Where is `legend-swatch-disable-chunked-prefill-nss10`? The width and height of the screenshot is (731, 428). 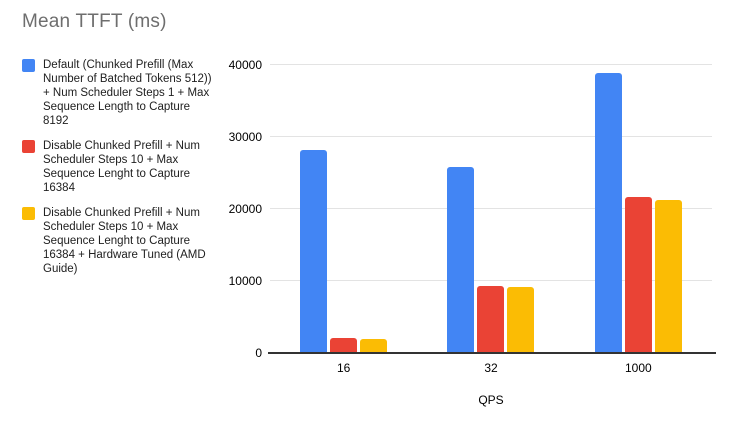
legend-swatch-disable-chunked-prefill-nss10 is located at coordinates (28, 146).